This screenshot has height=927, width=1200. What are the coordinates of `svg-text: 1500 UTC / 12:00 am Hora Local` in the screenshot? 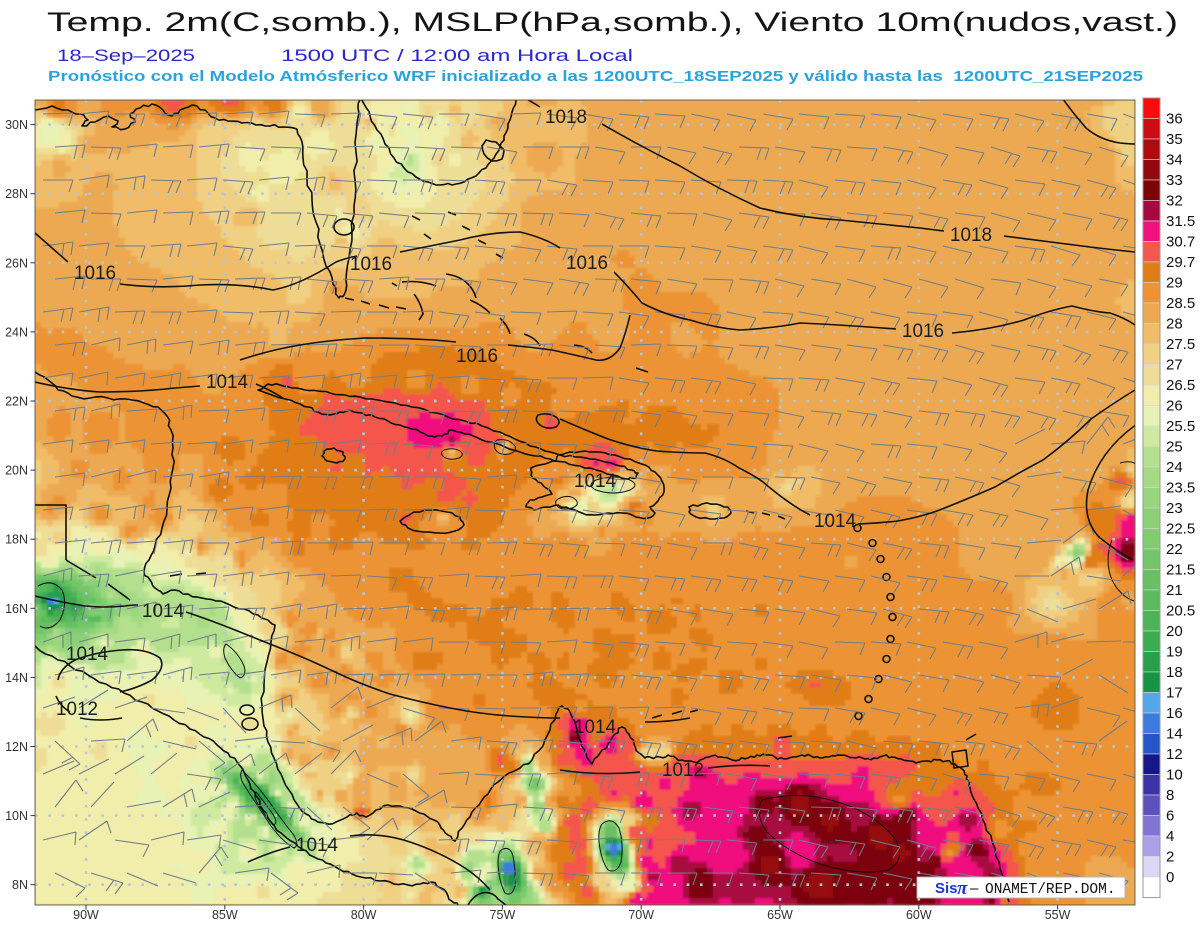 It's located at (457, 55).